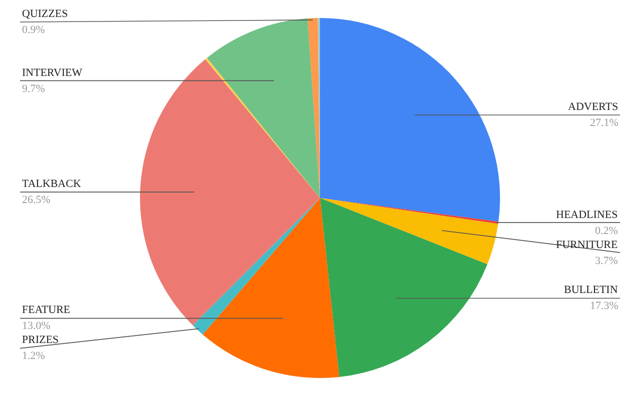 The height and width of the screenshot is (396, 640). Describe the element at coordinates (604, 306) in the screenshot. I see `data-label: 17.3%` at that location.